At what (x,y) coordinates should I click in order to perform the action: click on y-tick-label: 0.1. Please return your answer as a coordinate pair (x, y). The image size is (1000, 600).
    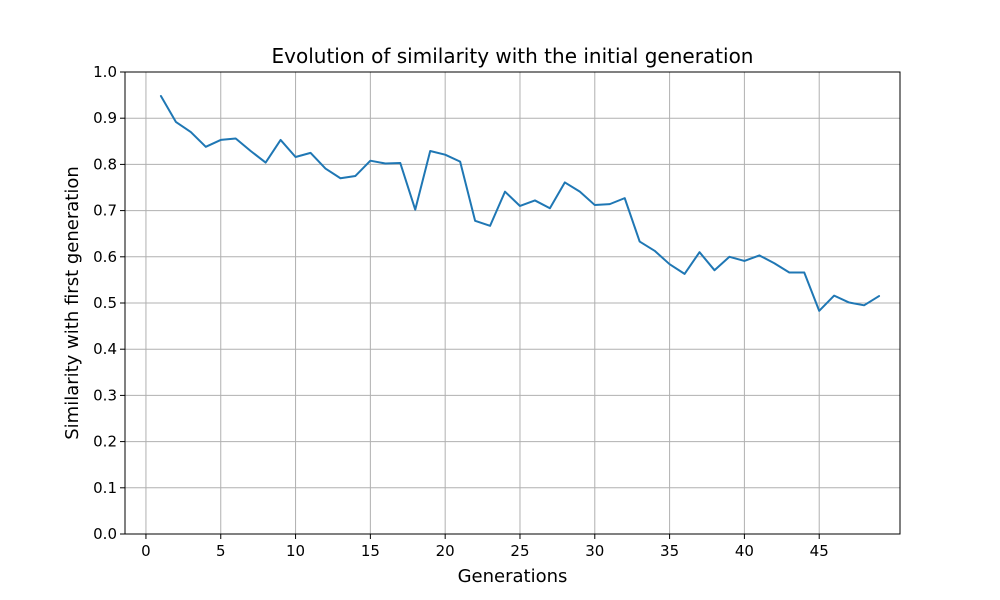
    Looking at the image, I should click on (105, 488).